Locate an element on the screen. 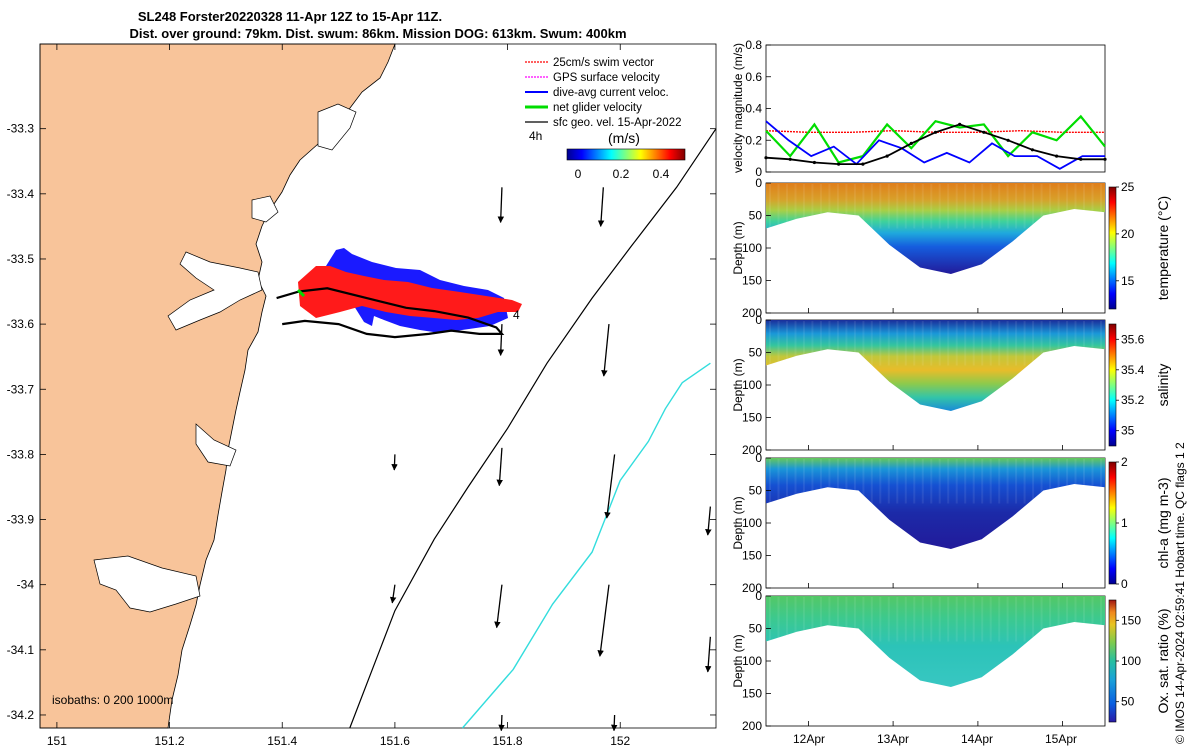 This screenshot has height=750, width=1200. time-tick-label: 15Apr is located at coordinates (1061, 739).